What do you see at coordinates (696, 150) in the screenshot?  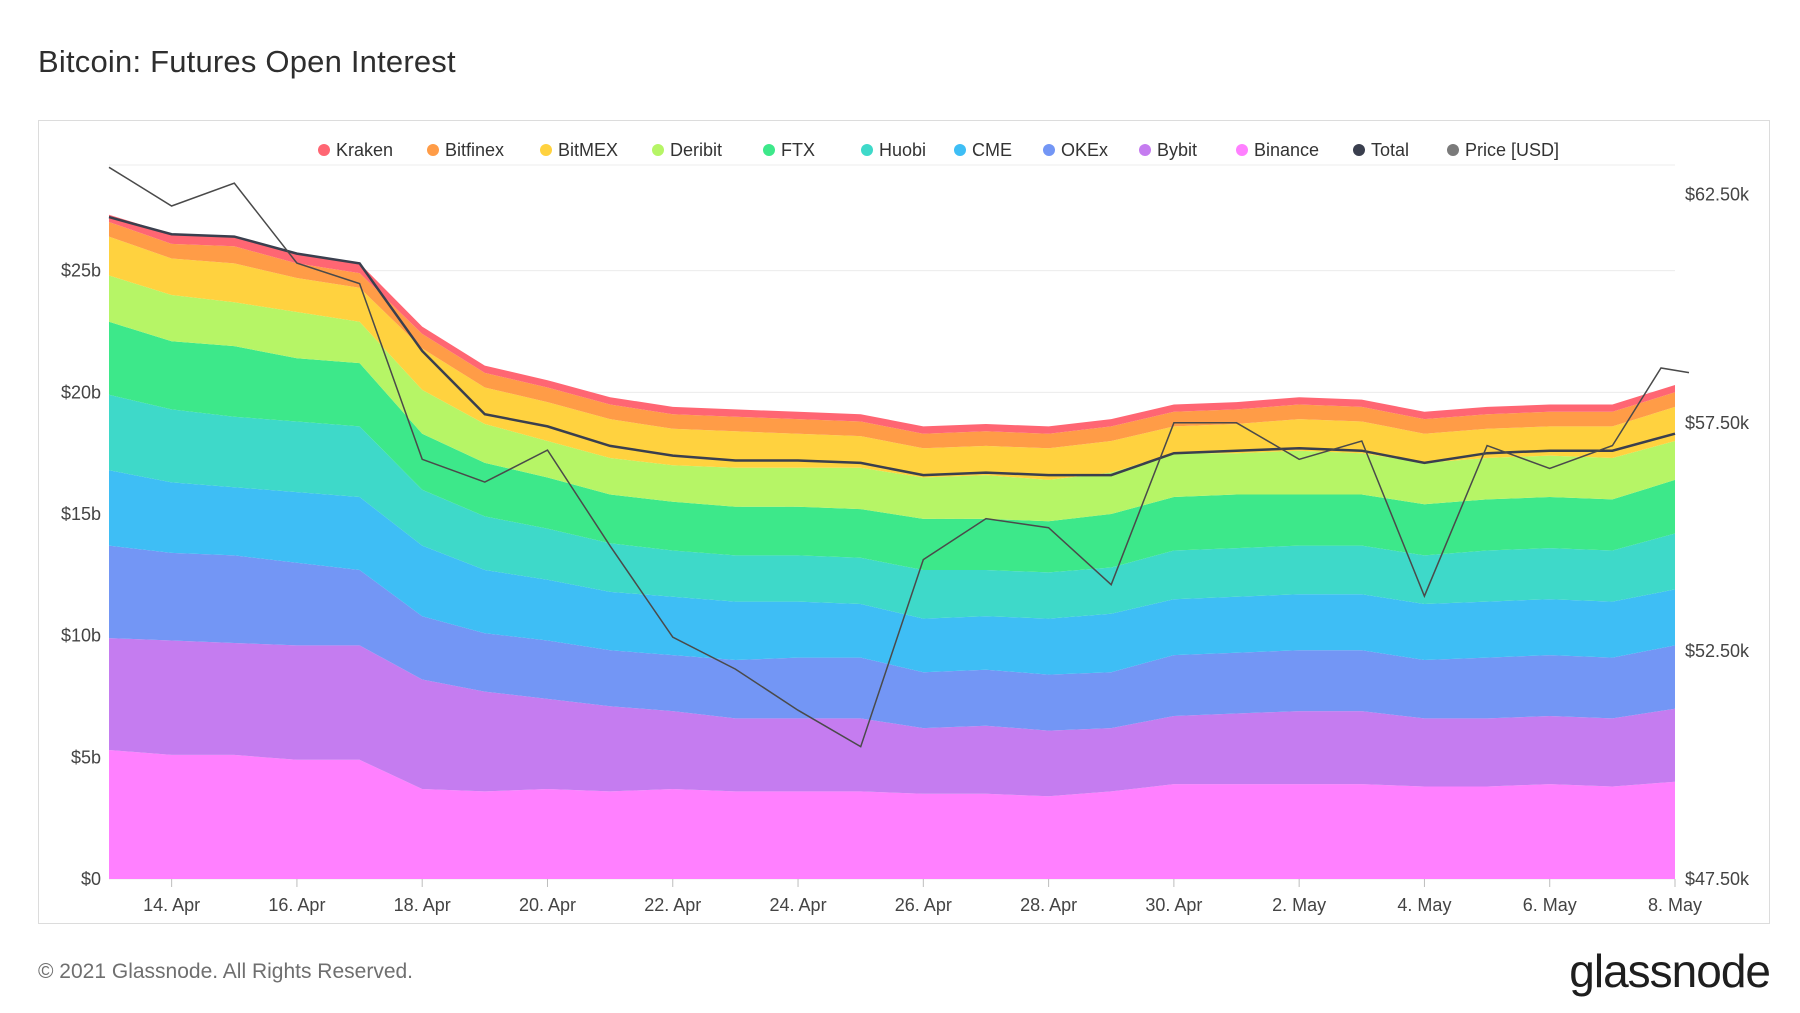 I see `legend-label: Deribit` at bounding box center [696, 150].